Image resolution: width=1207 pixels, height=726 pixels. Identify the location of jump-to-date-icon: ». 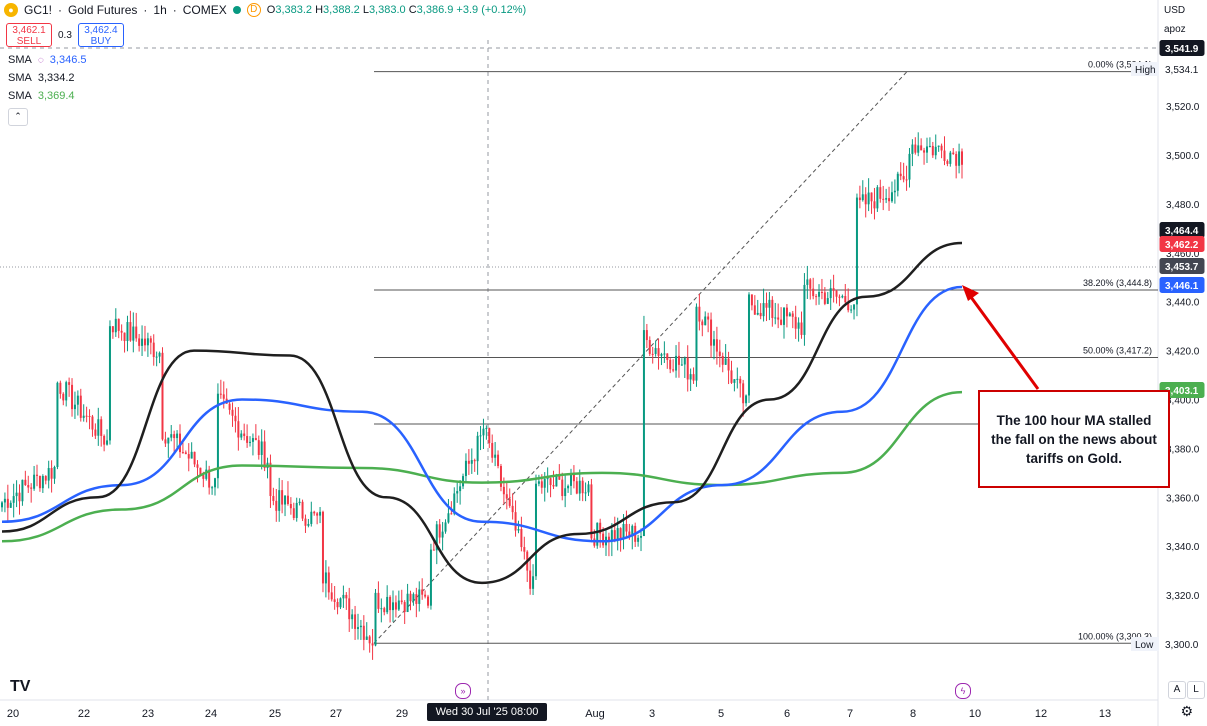
(463, 691).